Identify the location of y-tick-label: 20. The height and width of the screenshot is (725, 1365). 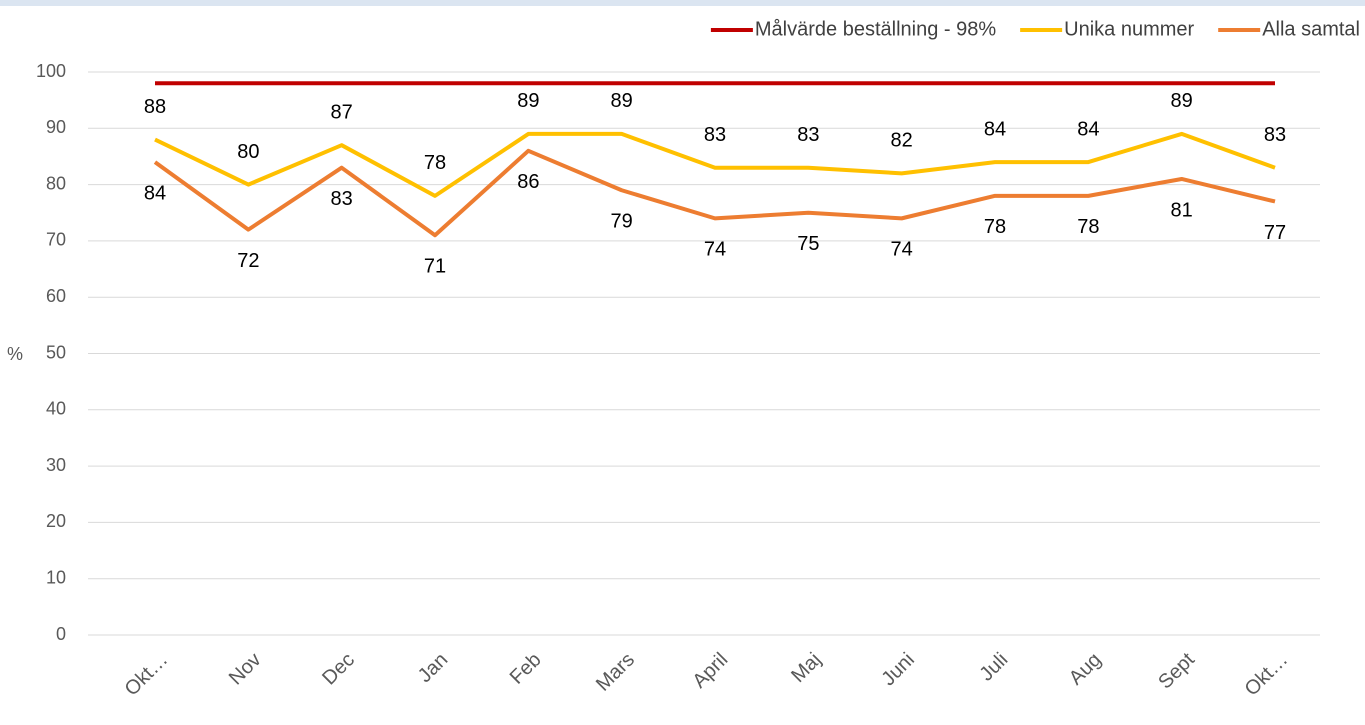
(56, 521).